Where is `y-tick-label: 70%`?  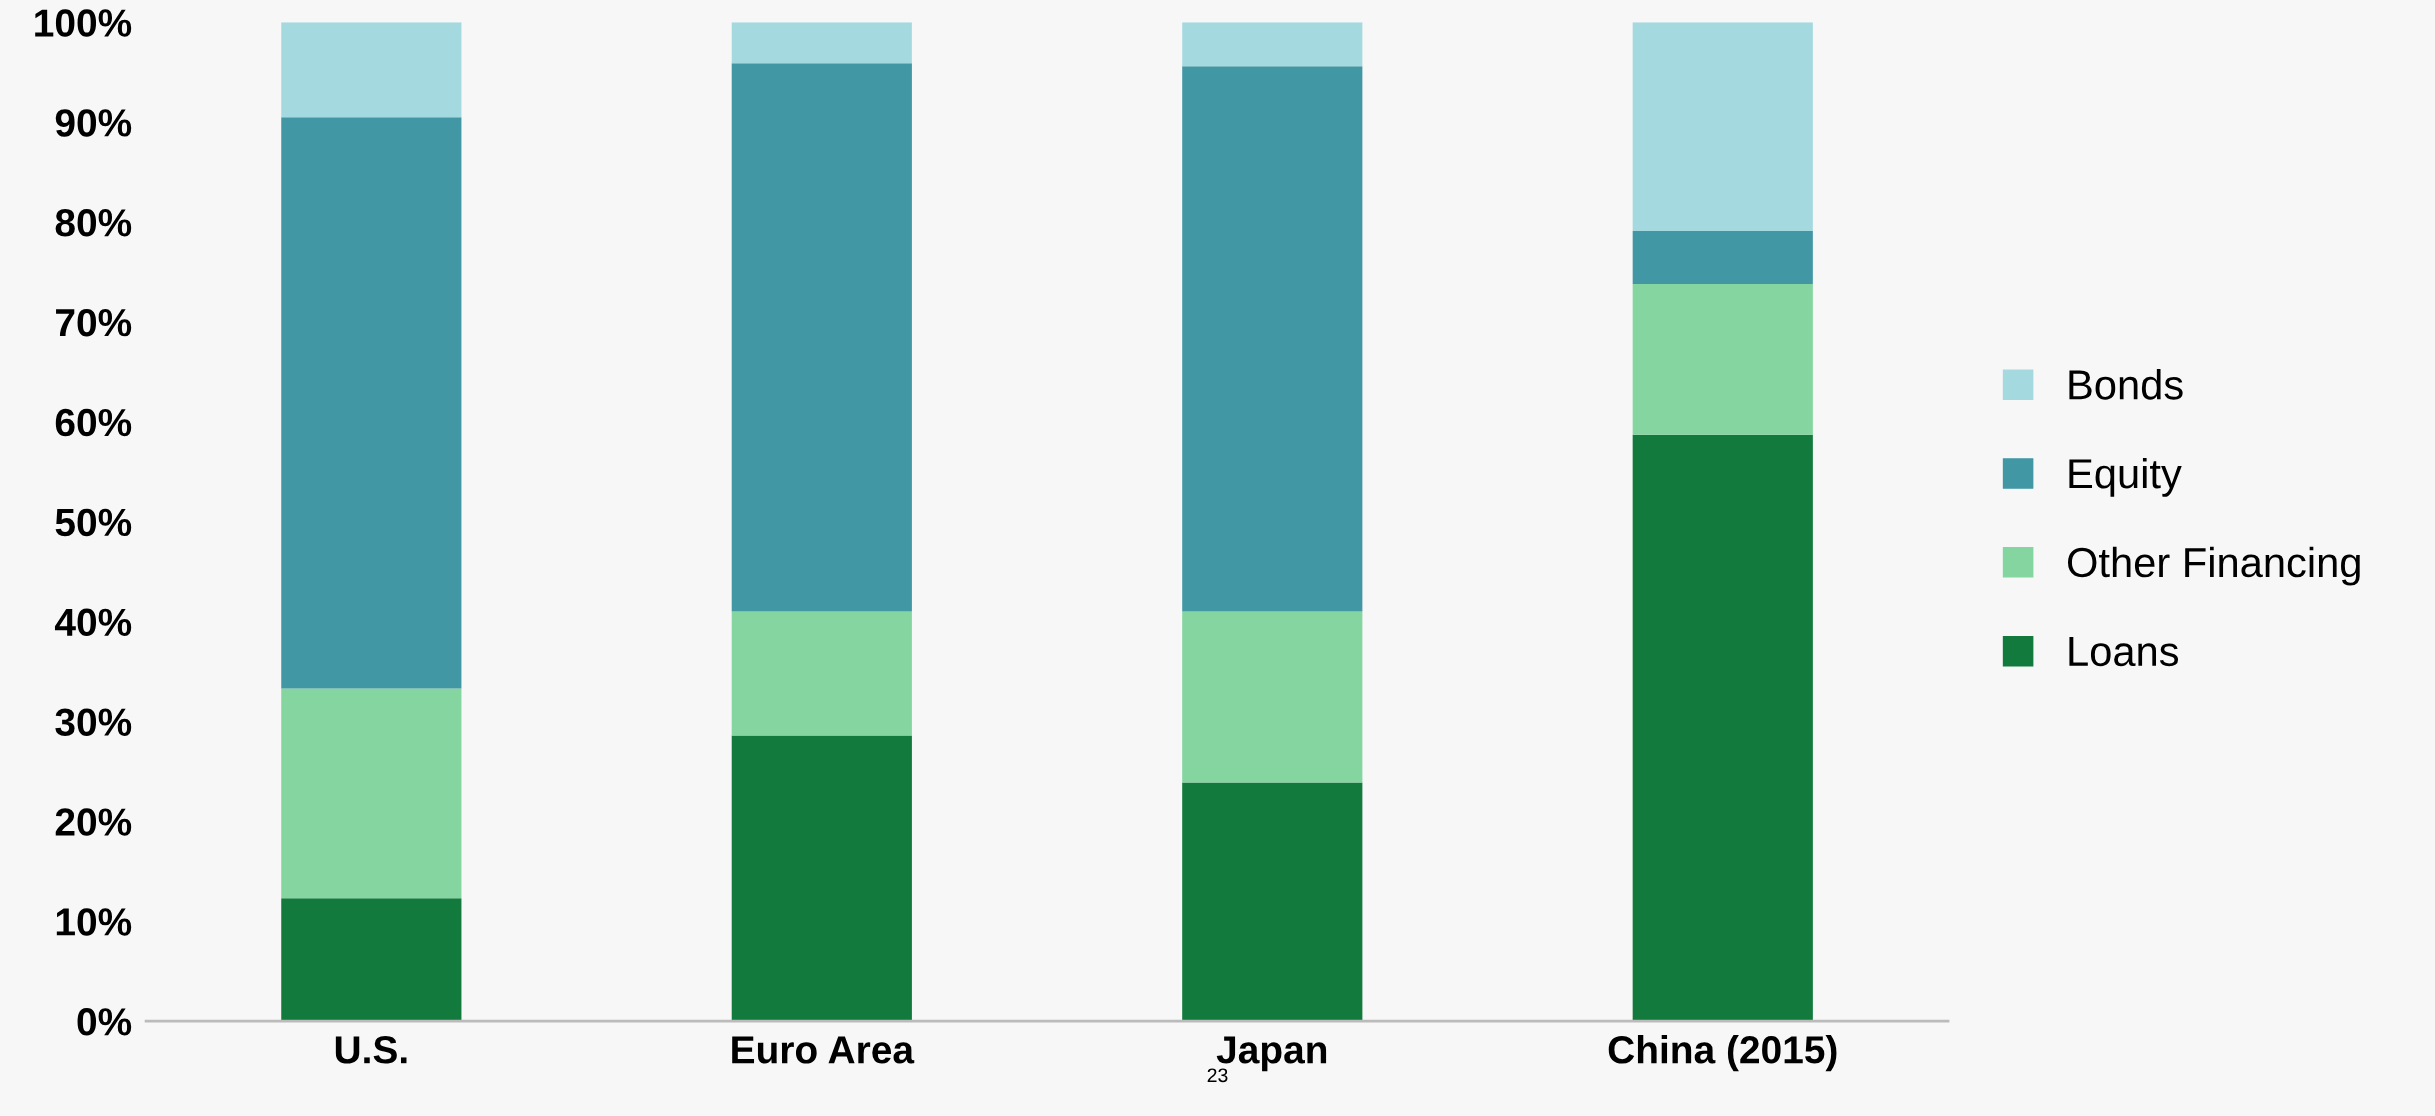
y-tick-label: 70% is located at coordinates (94, 322).